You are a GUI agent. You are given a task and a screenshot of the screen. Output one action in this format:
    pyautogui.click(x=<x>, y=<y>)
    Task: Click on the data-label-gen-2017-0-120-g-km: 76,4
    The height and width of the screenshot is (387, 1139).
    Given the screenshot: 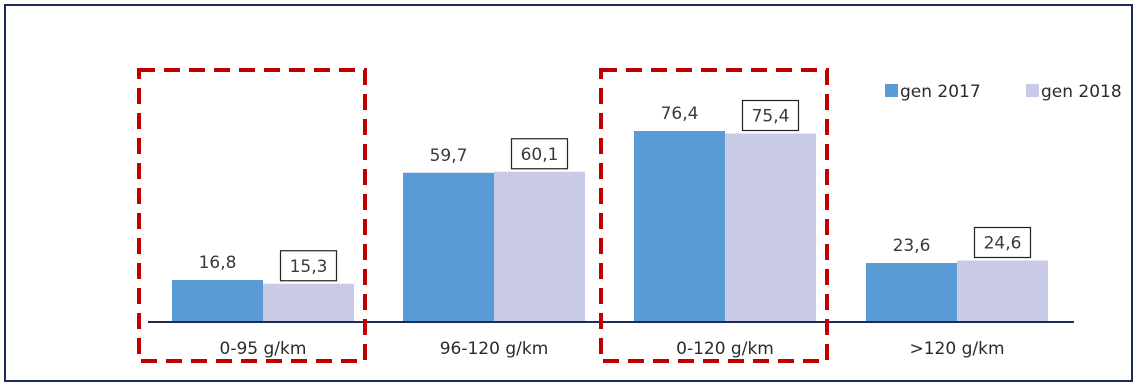 What is the action you would take?
    pyautogui.click(x=680, y=114)
    